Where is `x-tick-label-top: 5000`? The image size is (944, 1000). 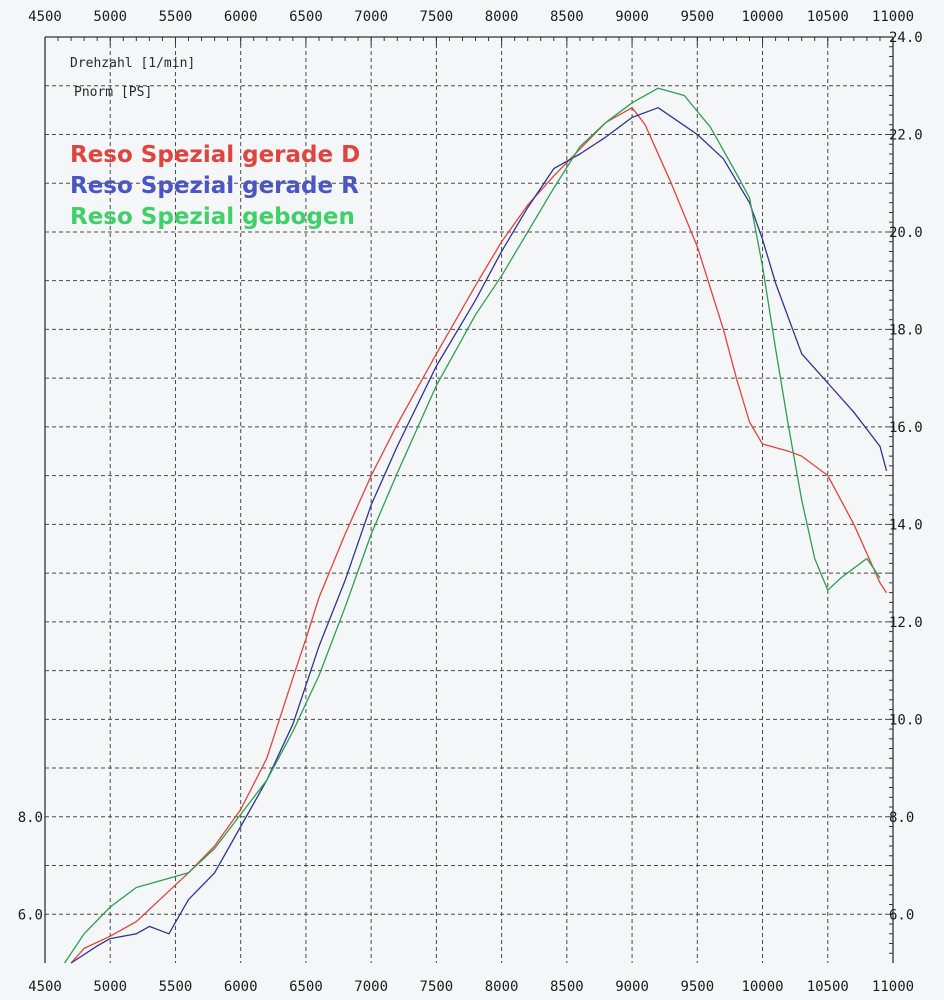
x-tick-label-top: 5000 is located at coordinates (110, 17).